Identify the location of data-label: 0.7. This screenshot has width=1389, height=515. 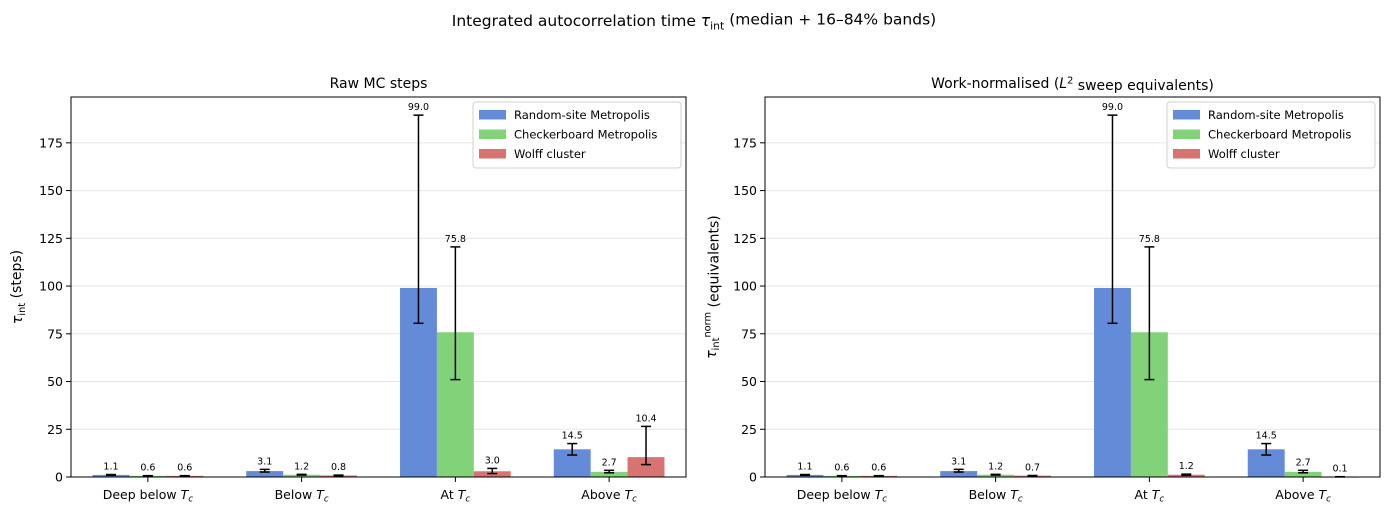
(1032, 467).